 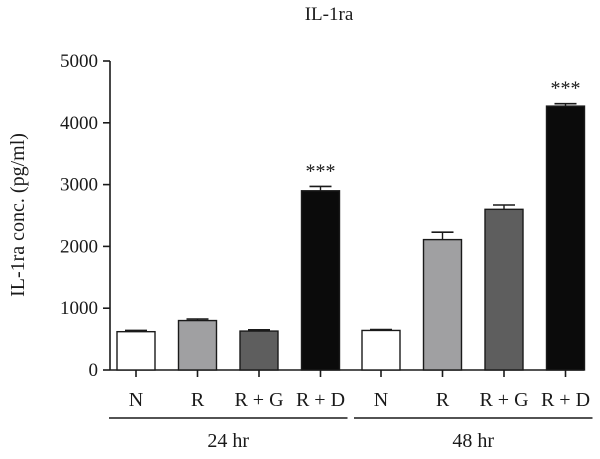 I want to click on y-axis-label: IL-1ra conc. (pg/ml), so click(x=18, y=215).